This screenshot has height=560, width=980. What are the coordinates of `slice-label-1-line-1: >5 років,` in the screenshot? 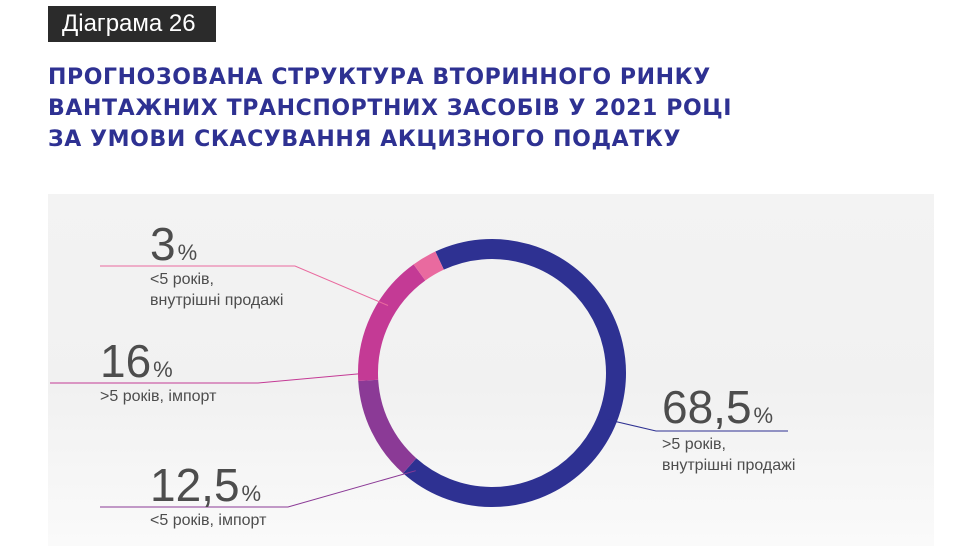 It's located at (694, 444).